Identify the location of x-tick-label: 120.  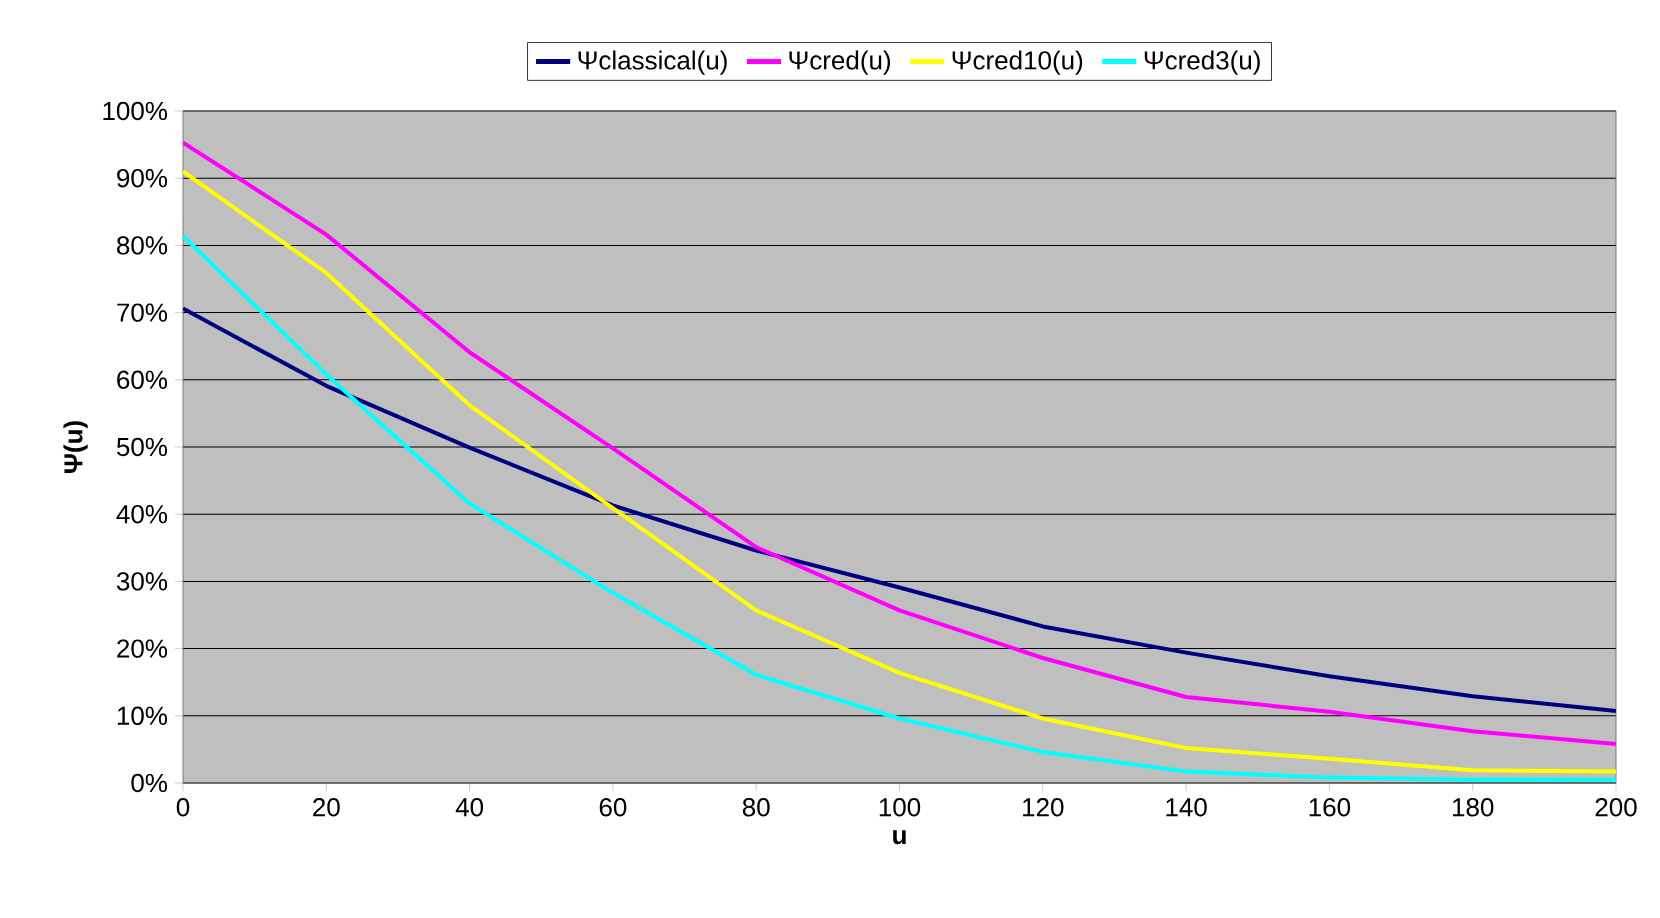
(1043, 807).